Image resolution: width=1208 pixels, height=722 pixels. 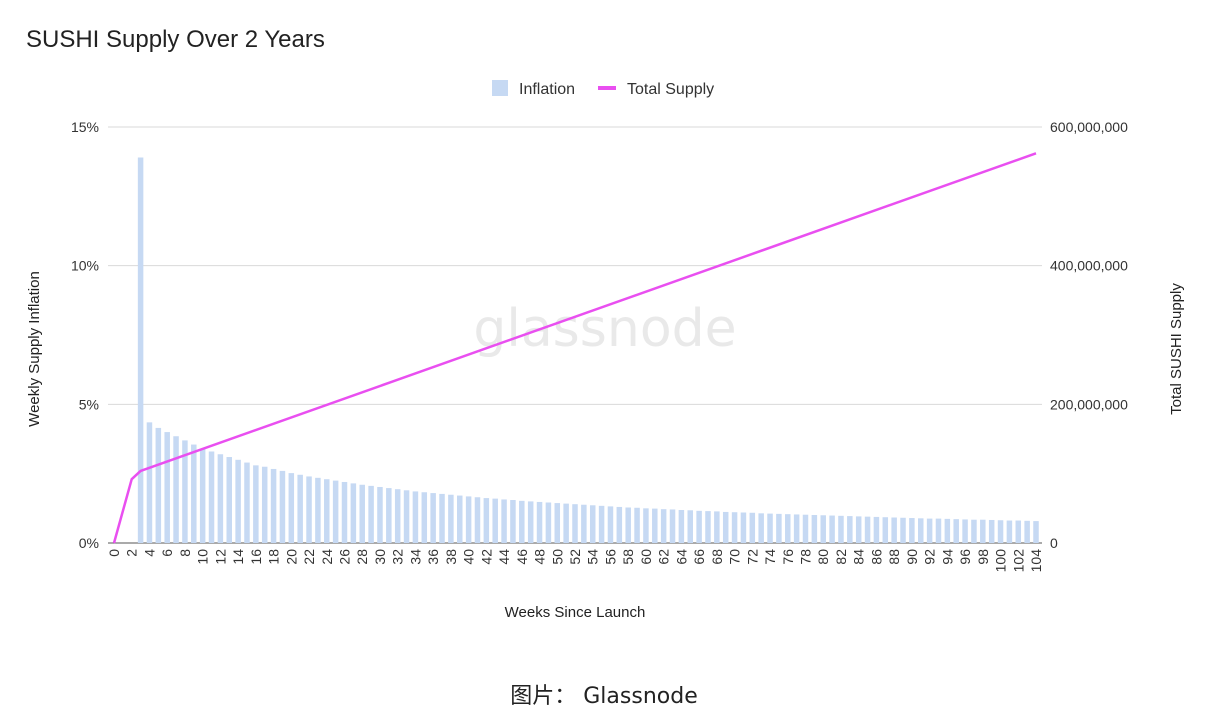 What do you see at coordinates (823, 557) in the screenshot?
I see `x-tick-label: 80` at bounding box center [823, 557].